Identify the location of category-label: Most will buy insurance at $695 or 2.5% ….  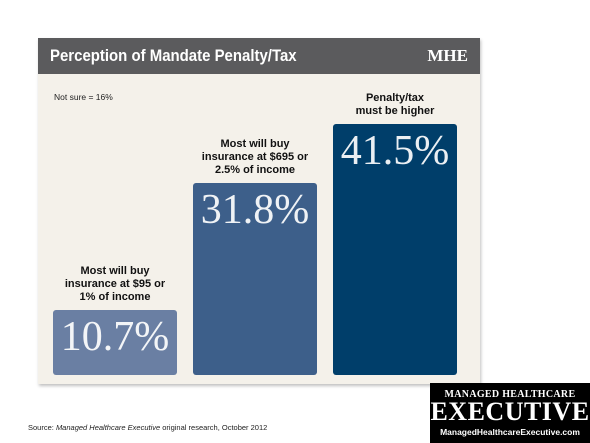
(255, 156).